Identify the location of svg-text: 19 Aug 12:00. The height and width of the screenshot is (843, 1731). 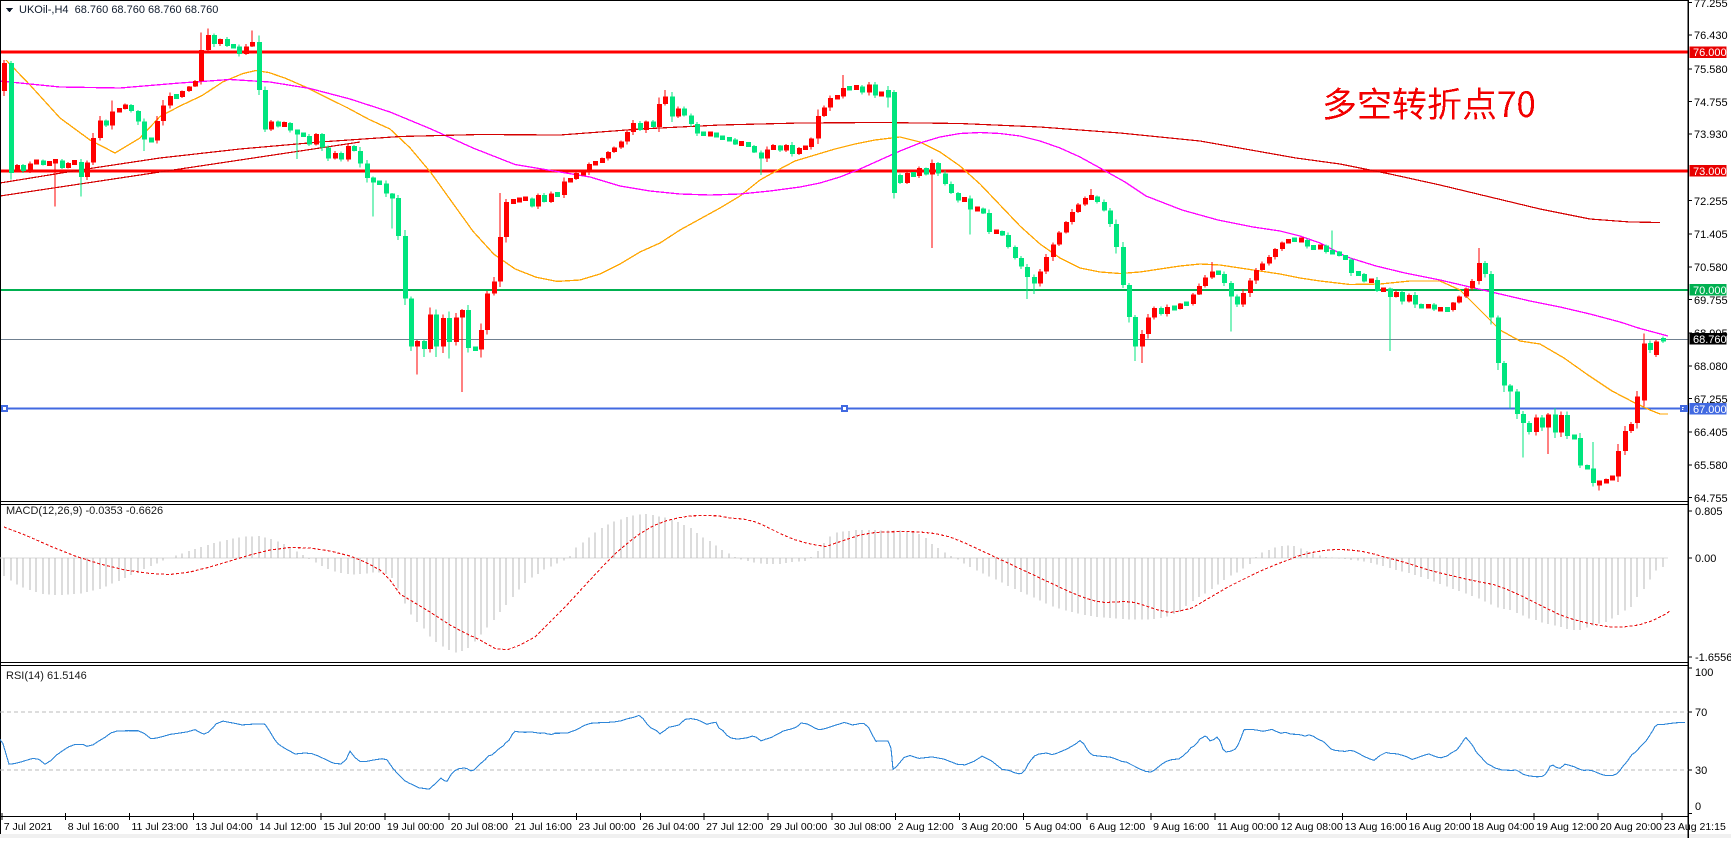
(1567, 827).